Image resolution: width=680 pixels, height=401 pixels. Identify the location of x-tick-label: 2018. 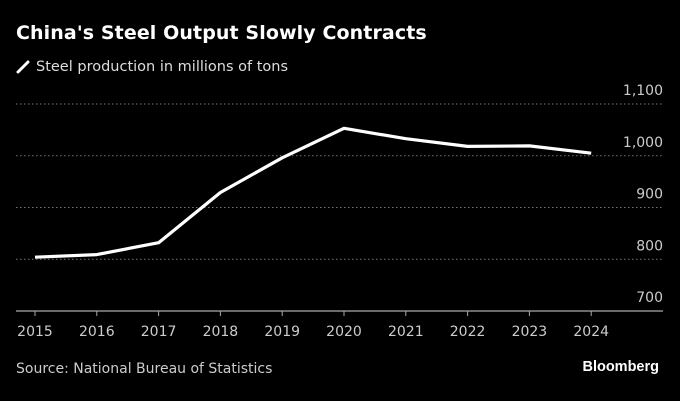
(221, 332).